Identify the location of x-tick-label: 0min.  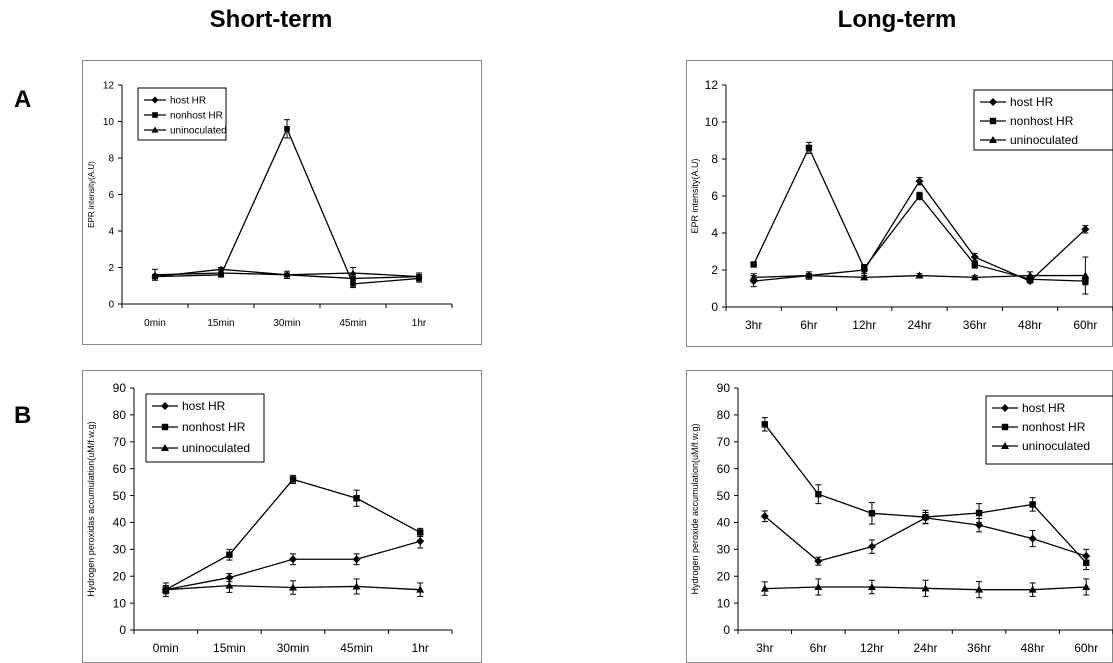
(166, 648).